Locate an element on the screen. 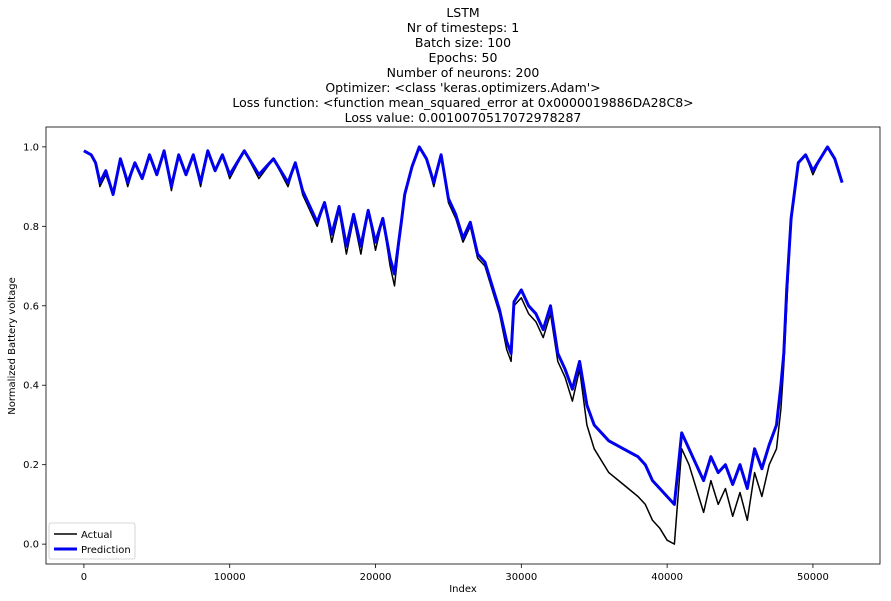 This screenshot has height=601, width=891. x-tick-label: 30000 is located at coordinates (521, 577).